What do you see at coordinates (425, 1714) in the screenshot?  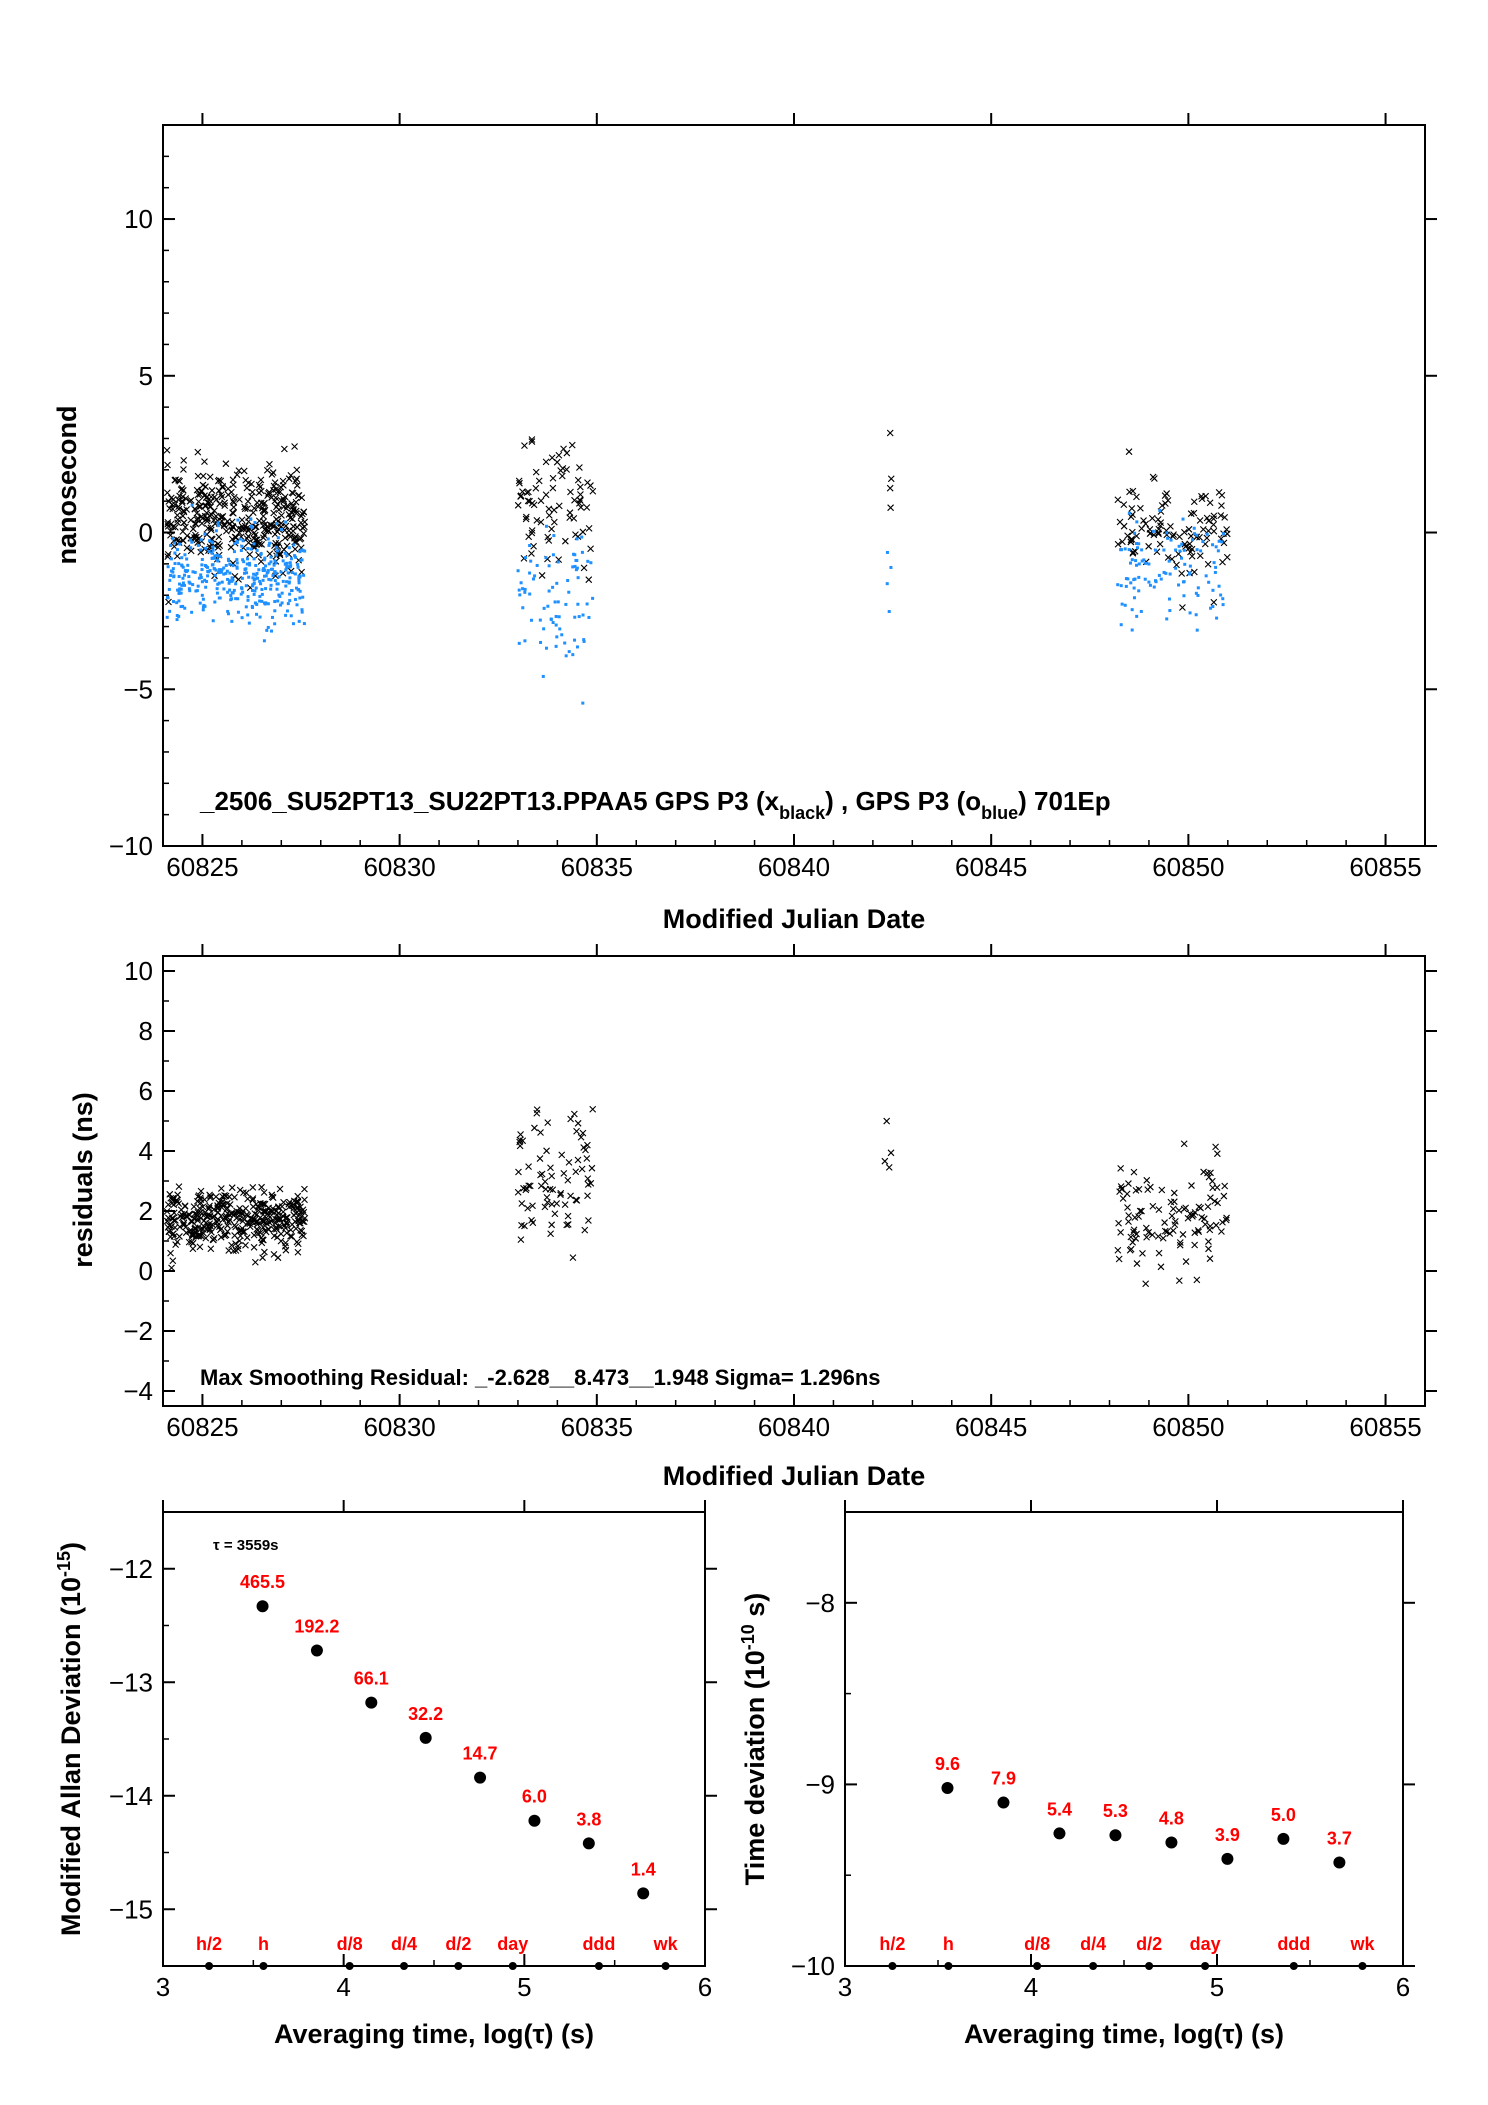 I see `point-value-label: 32.2` at bounding box center [425, 1714].